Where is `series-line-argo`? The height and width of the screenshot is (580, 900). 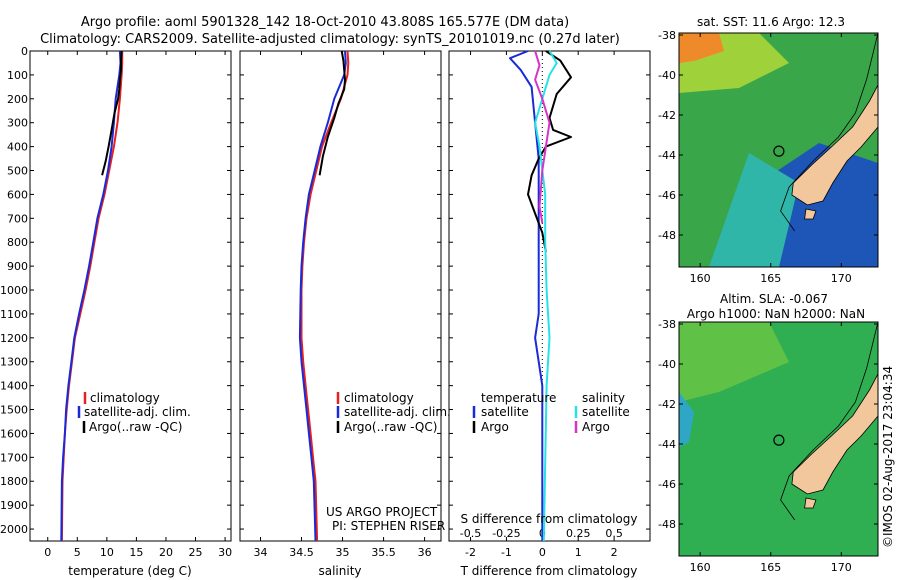 series-line-argo is located at coordinates (549, 151).